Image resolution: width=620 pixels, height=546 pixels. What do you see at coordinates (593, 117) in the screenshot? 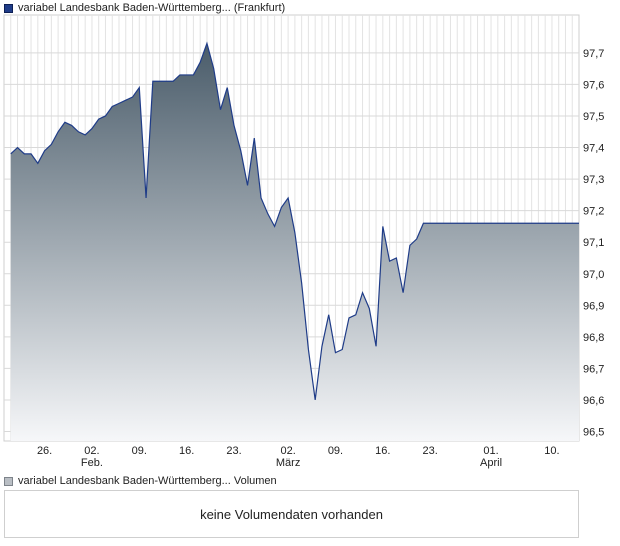
I see `y-tick-label: 97,5` at bounding box center [593, 117].